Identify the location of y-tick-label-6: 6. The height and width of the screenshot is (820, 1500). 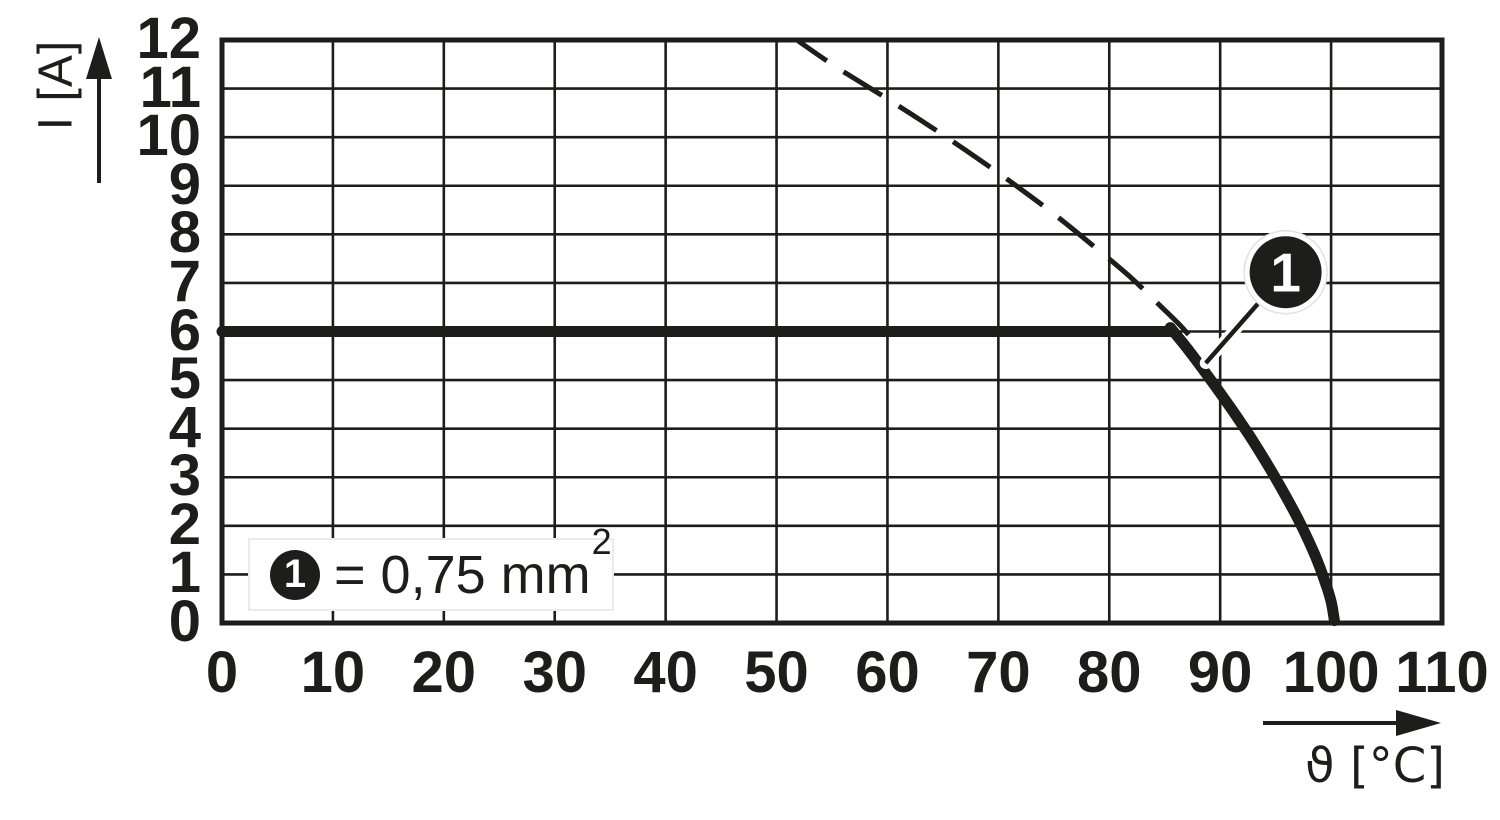
(184, 330).